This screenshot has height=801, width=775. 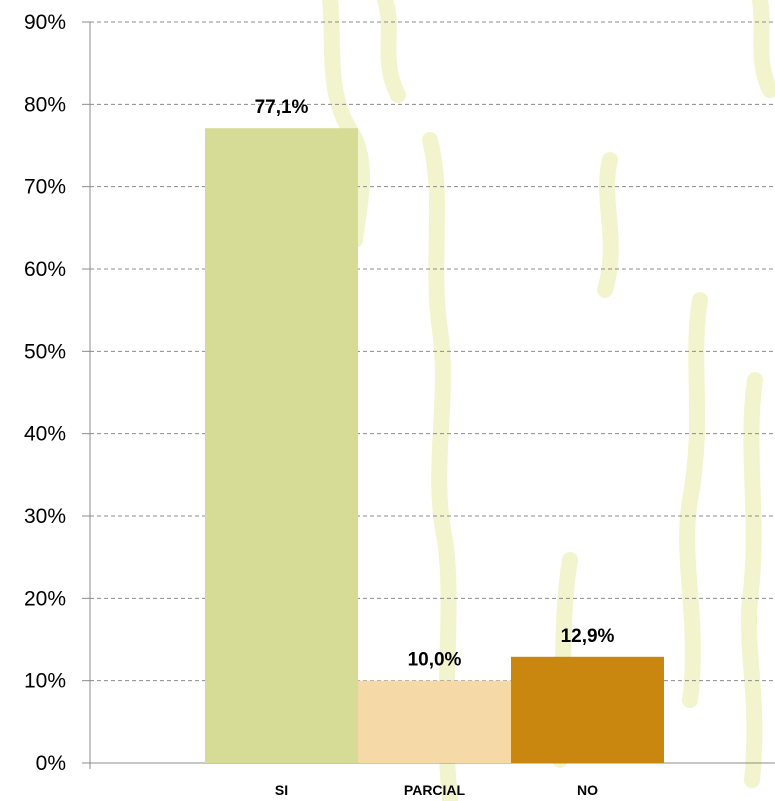 What do you see at coordinates (434, 721) in the screenshot?
I see `bar-parcial` at bounding box center [434, 721].